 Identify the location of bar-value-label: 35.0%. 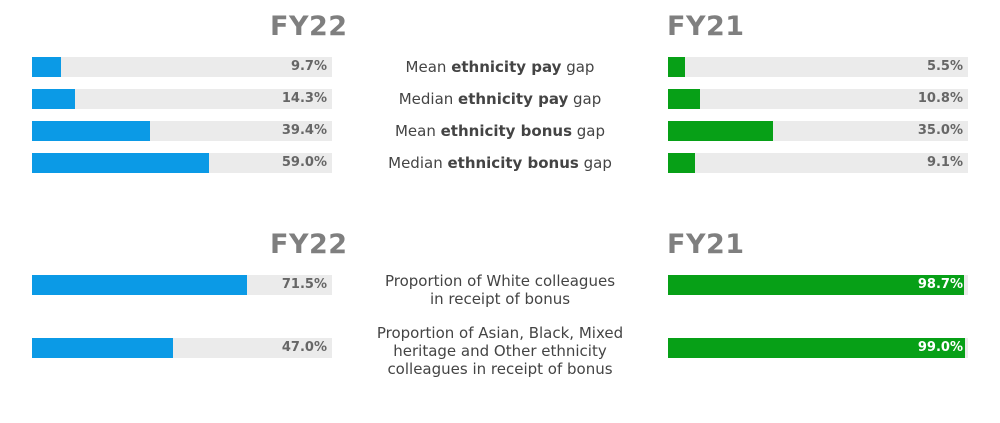
(940, 130).